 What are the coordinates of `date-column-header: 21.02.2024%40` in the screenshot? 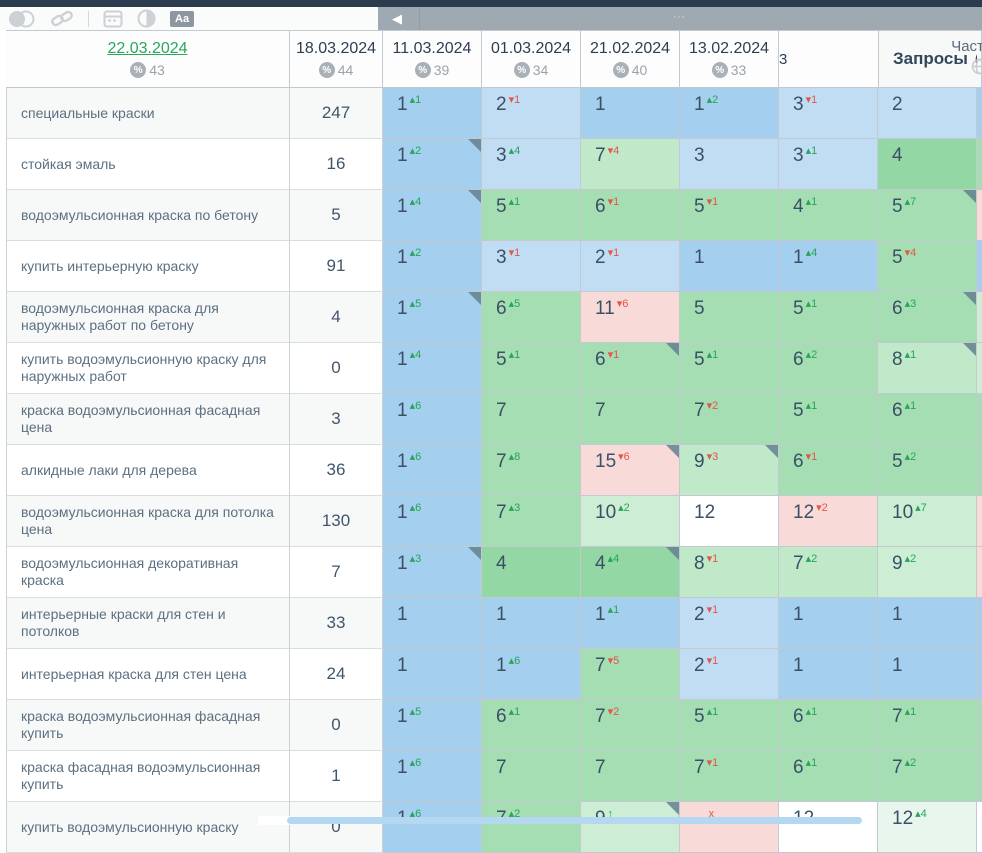 It's located at (630, 59).